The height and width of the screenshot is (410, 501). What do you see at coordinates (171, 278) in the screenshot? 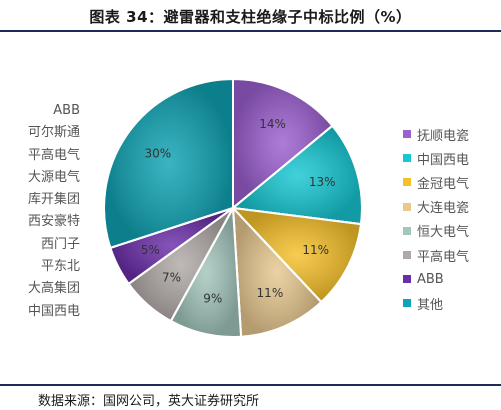
I see `slice-data-label: 7%` at bounding box center [171, 278].